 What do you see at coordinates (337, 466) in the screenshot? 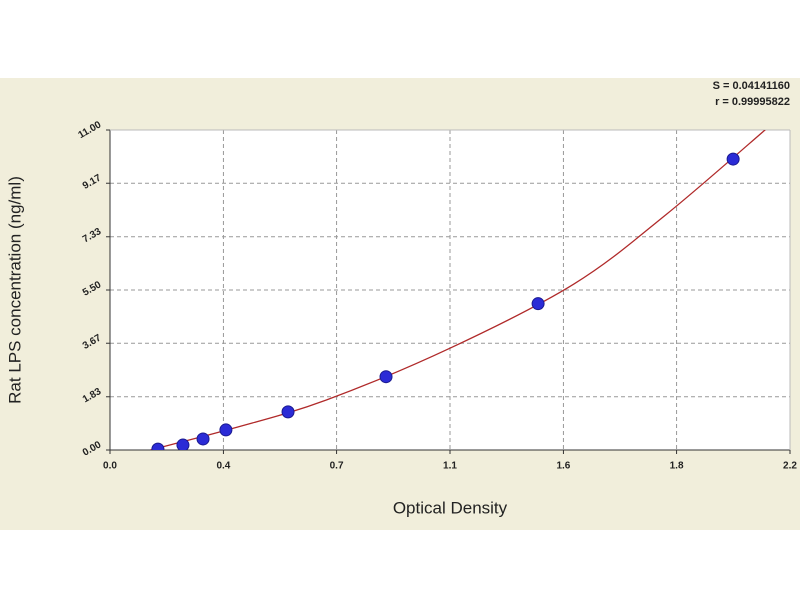
I see `x-tick-label: 0.7` at bounding box center [337, 466].